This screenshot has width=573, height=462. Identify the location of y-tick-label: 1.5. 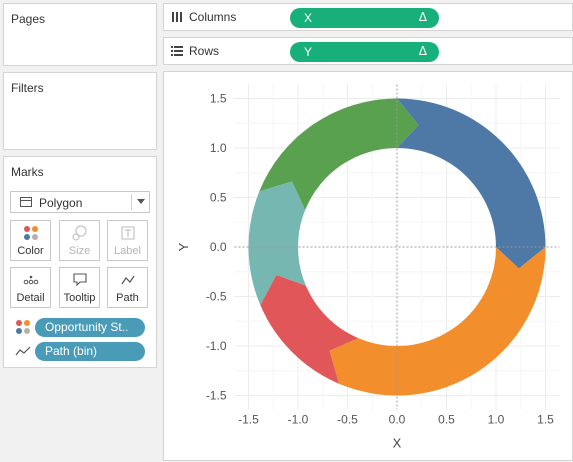
(218, 99).